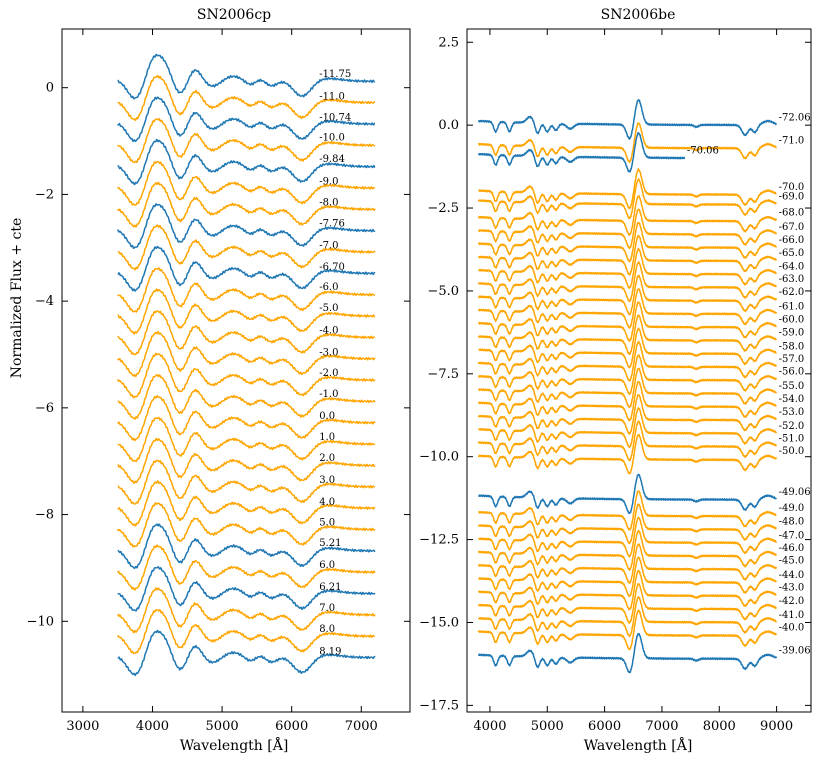 The height and width of the screenshot is (763, 830). I want to click on epoch-label: -1.0, so click(328, 394).